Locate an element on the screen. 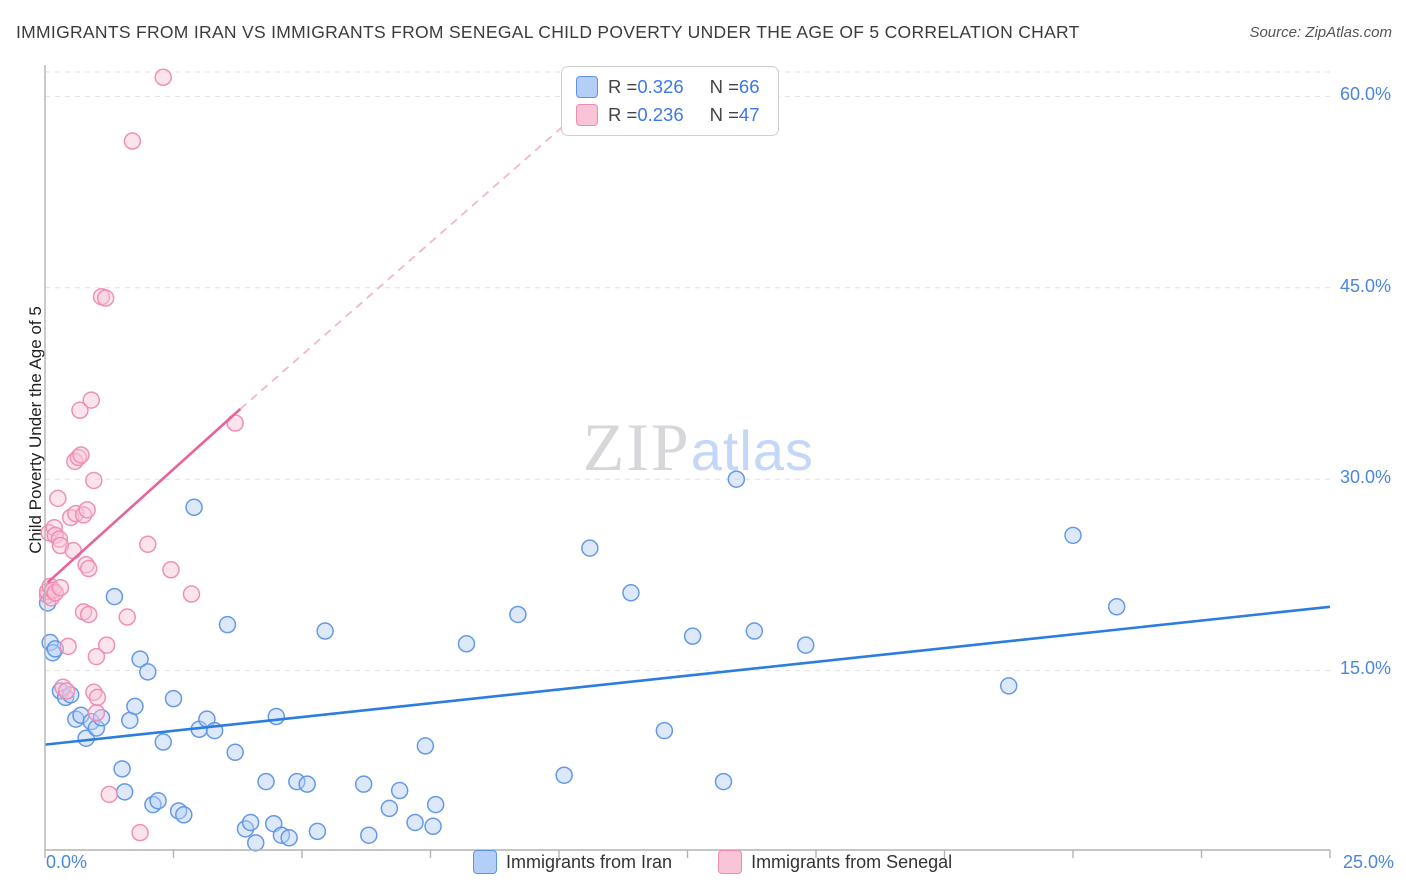 The image size is (1406, 892). iran-swatch is located at coordinates (485, 862).